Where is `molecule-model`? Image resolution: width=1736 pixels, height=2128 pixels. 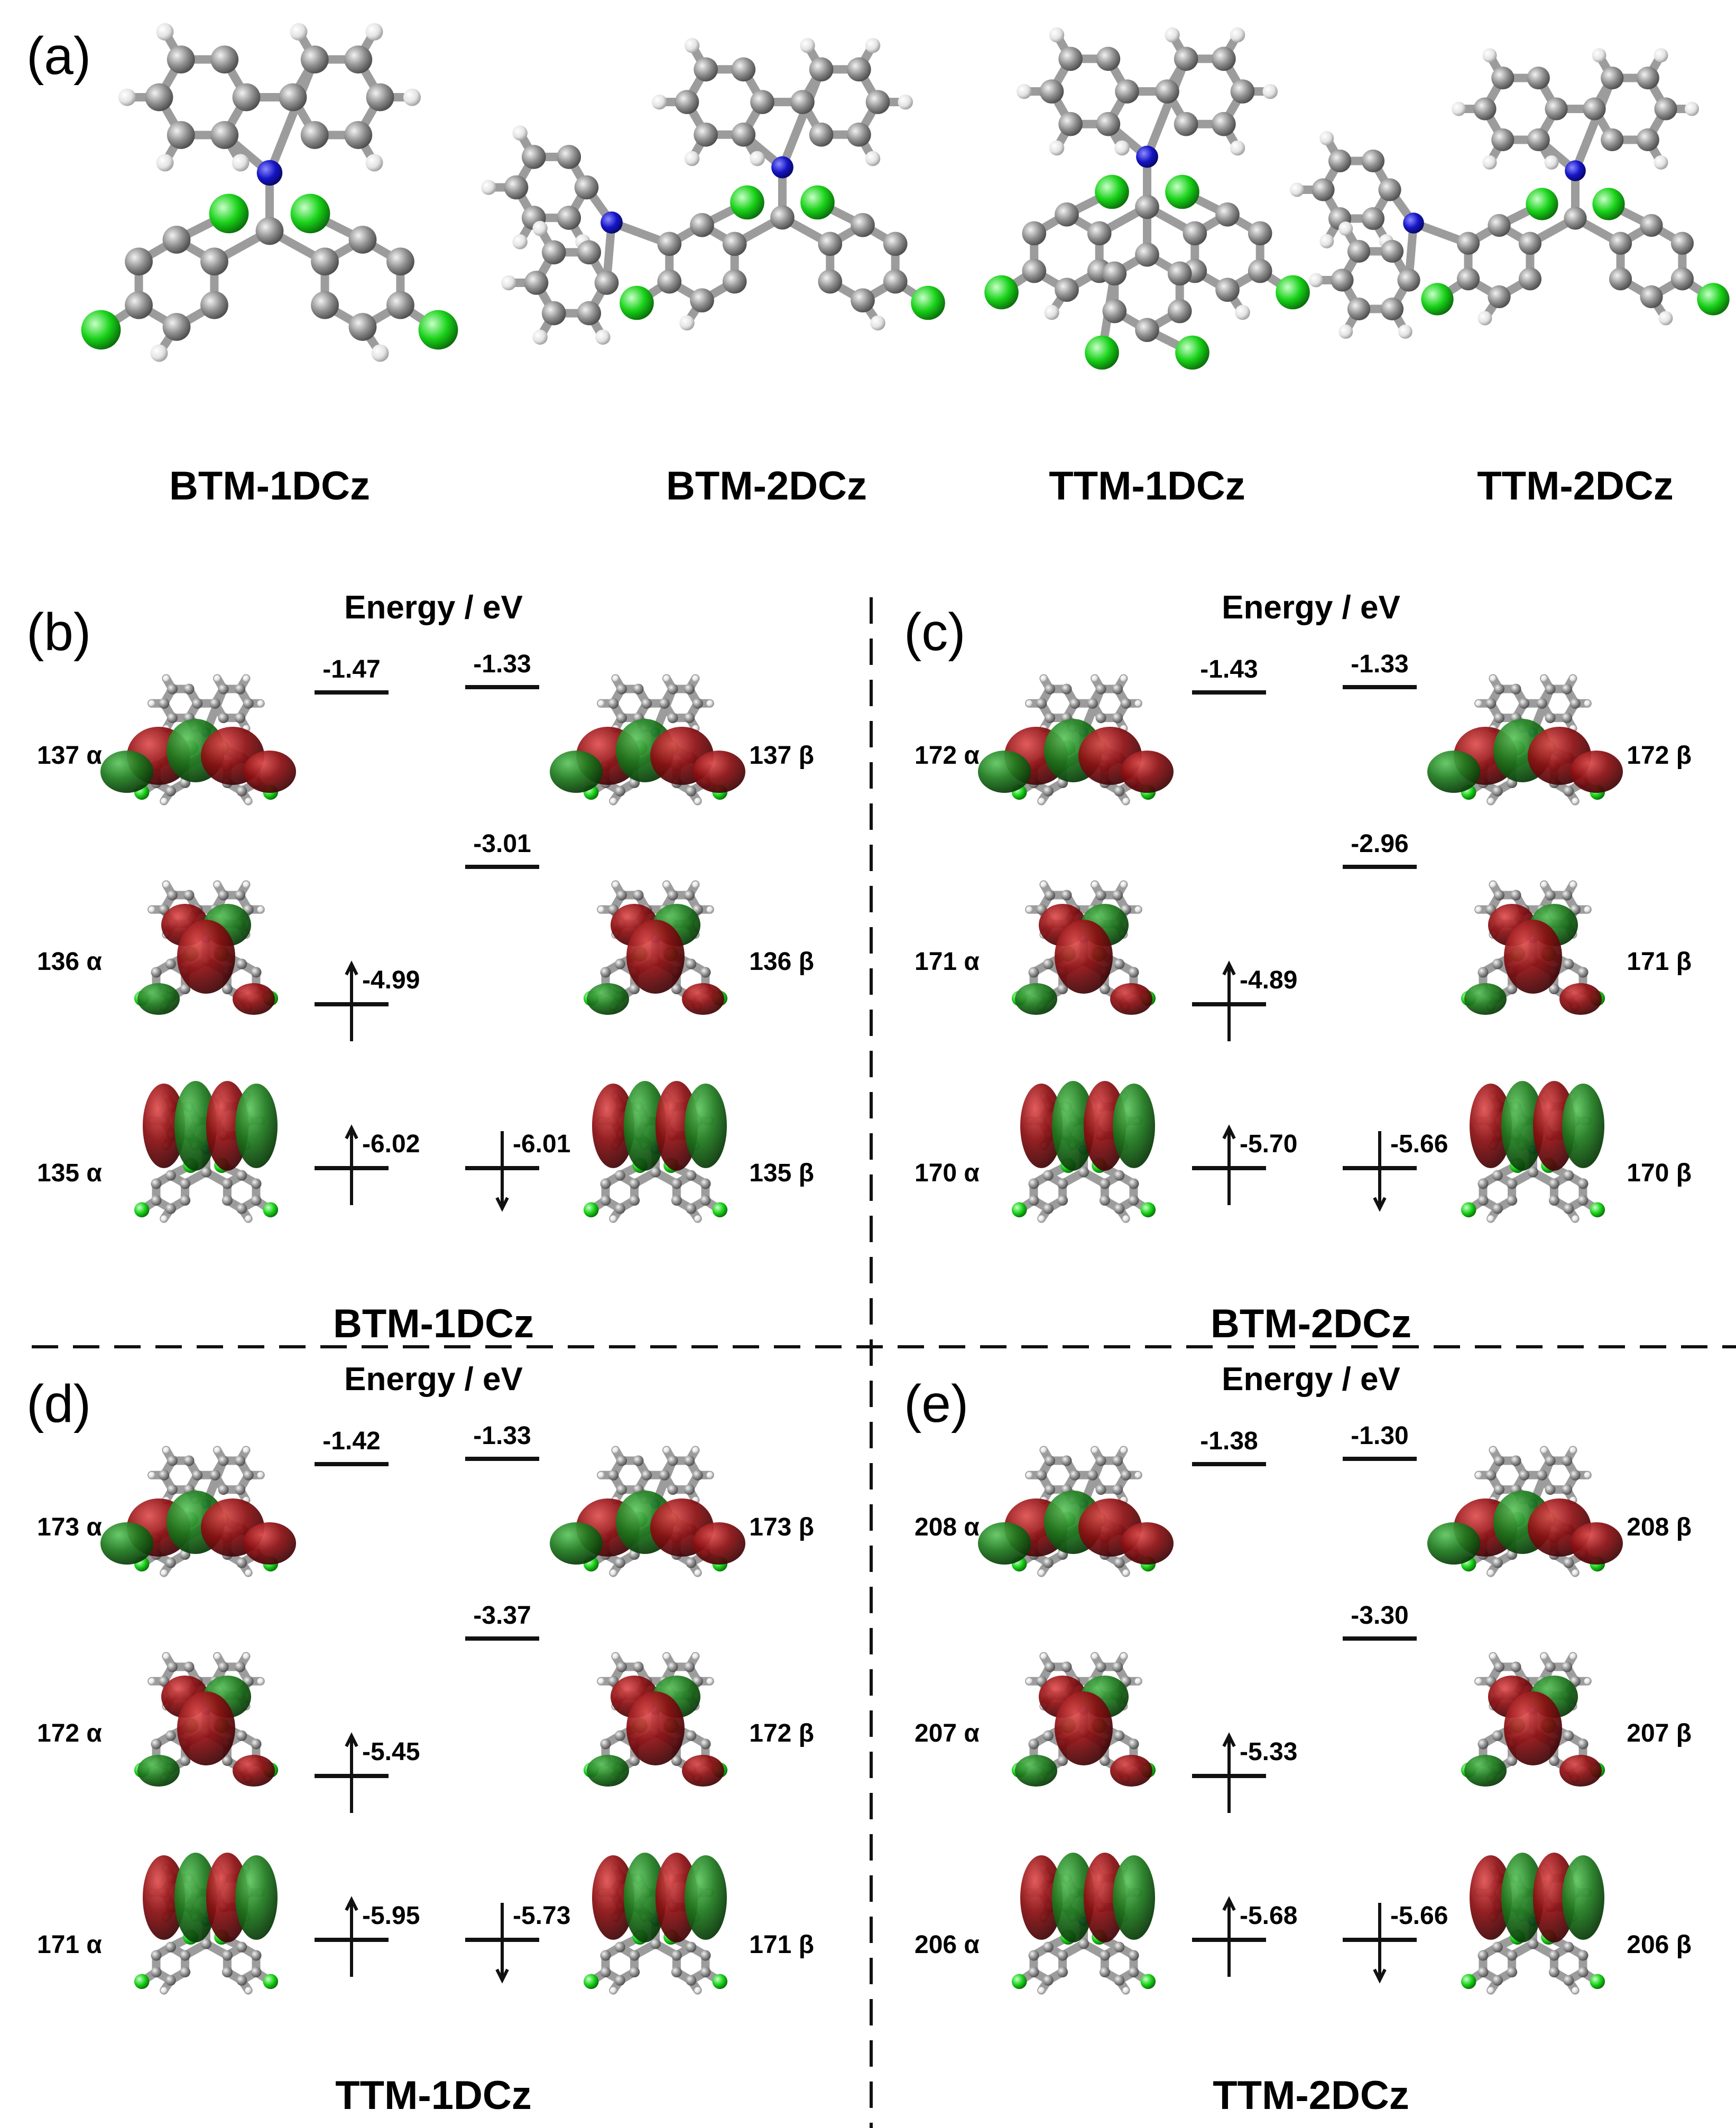 molecule-model is located at coordinates (1510, 193).